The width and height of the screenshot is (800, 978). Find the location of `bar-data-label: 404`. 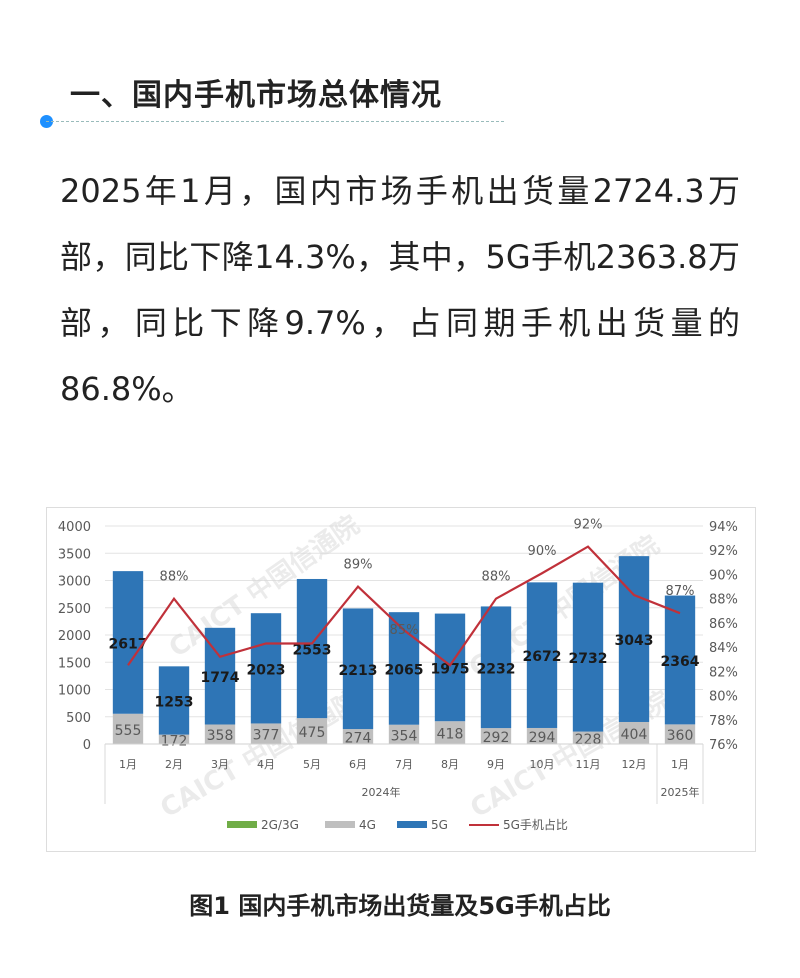

bar-data-label: 404 is located at coordinates (634, 735).